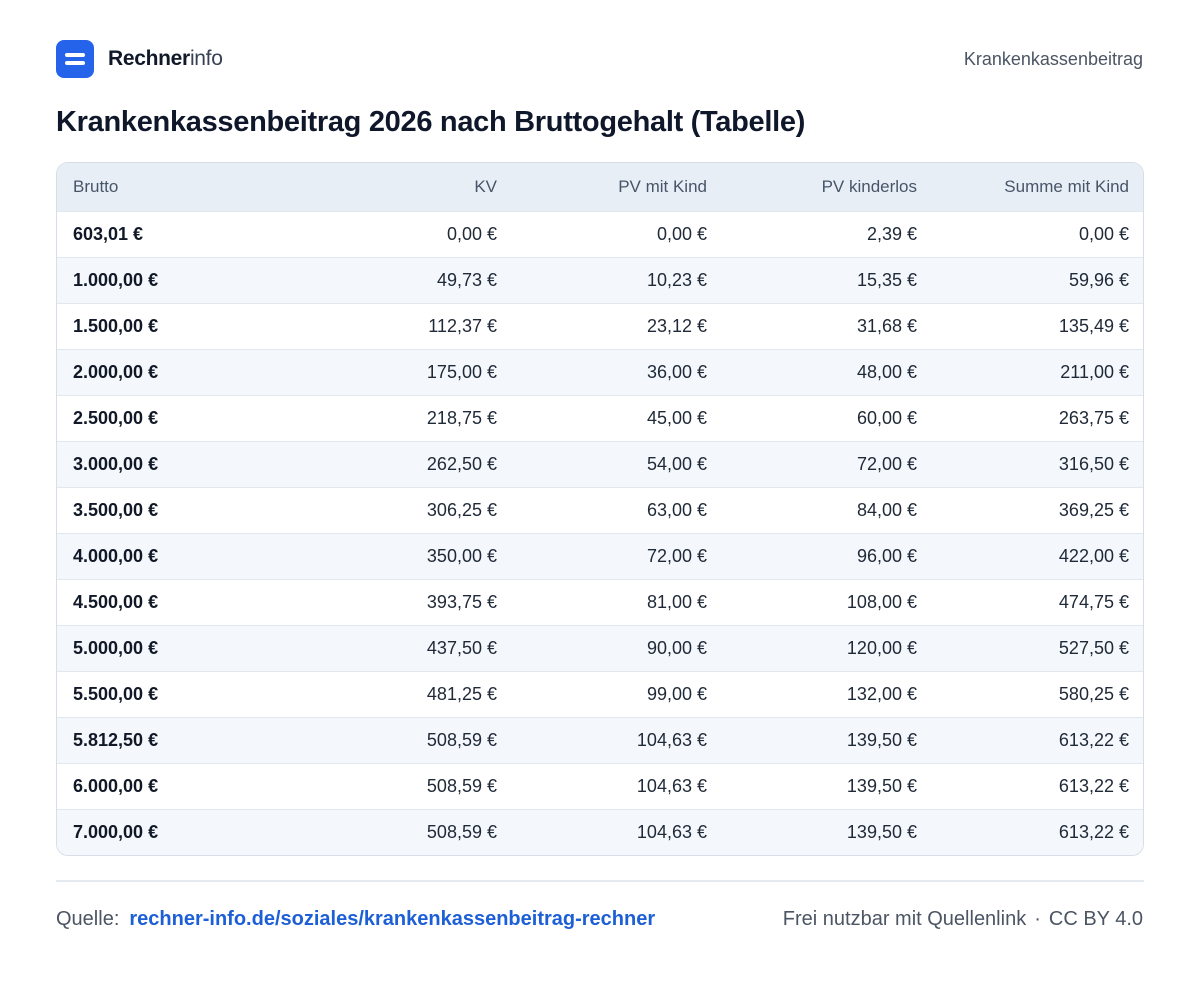 The height and width of the screenshot is (1000, 1200). What do you see at coordinates (1038, 417) in the screenshot?
I see `cell-summe-mit-kind: 263,75 €` at bounding box center [1038, 417].